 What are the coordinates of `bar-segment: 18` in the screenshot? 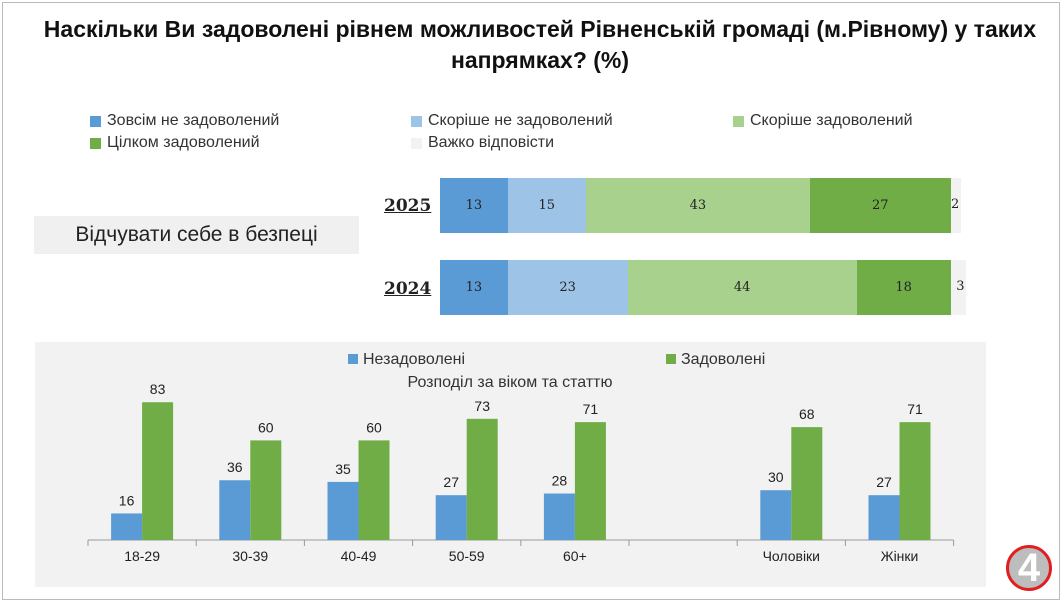 It's located at (903, 287).